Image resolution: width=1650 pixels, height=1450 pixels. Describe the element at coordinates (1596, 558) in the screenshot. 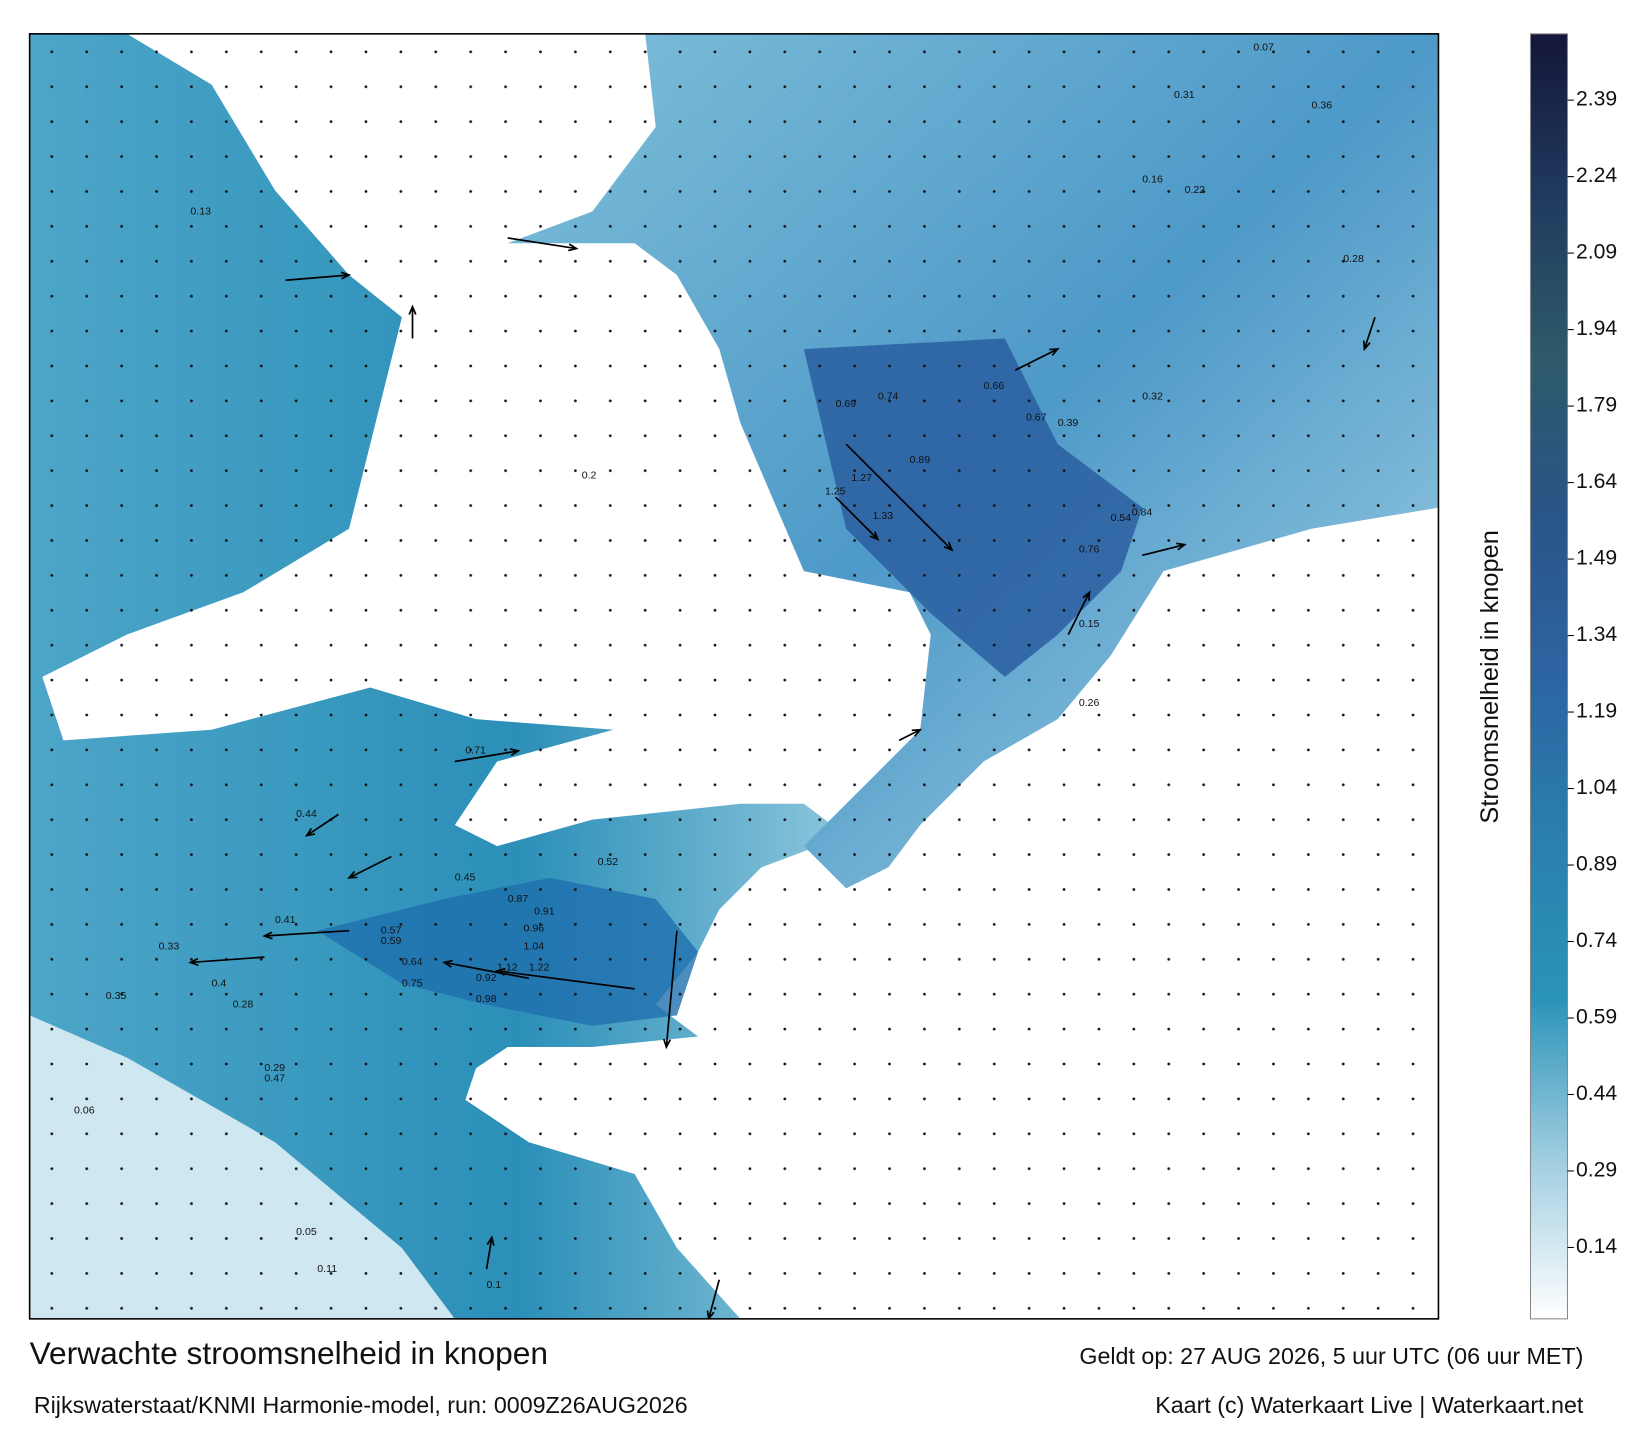

I see `colorbar-tick-label: 1.49` at that location.